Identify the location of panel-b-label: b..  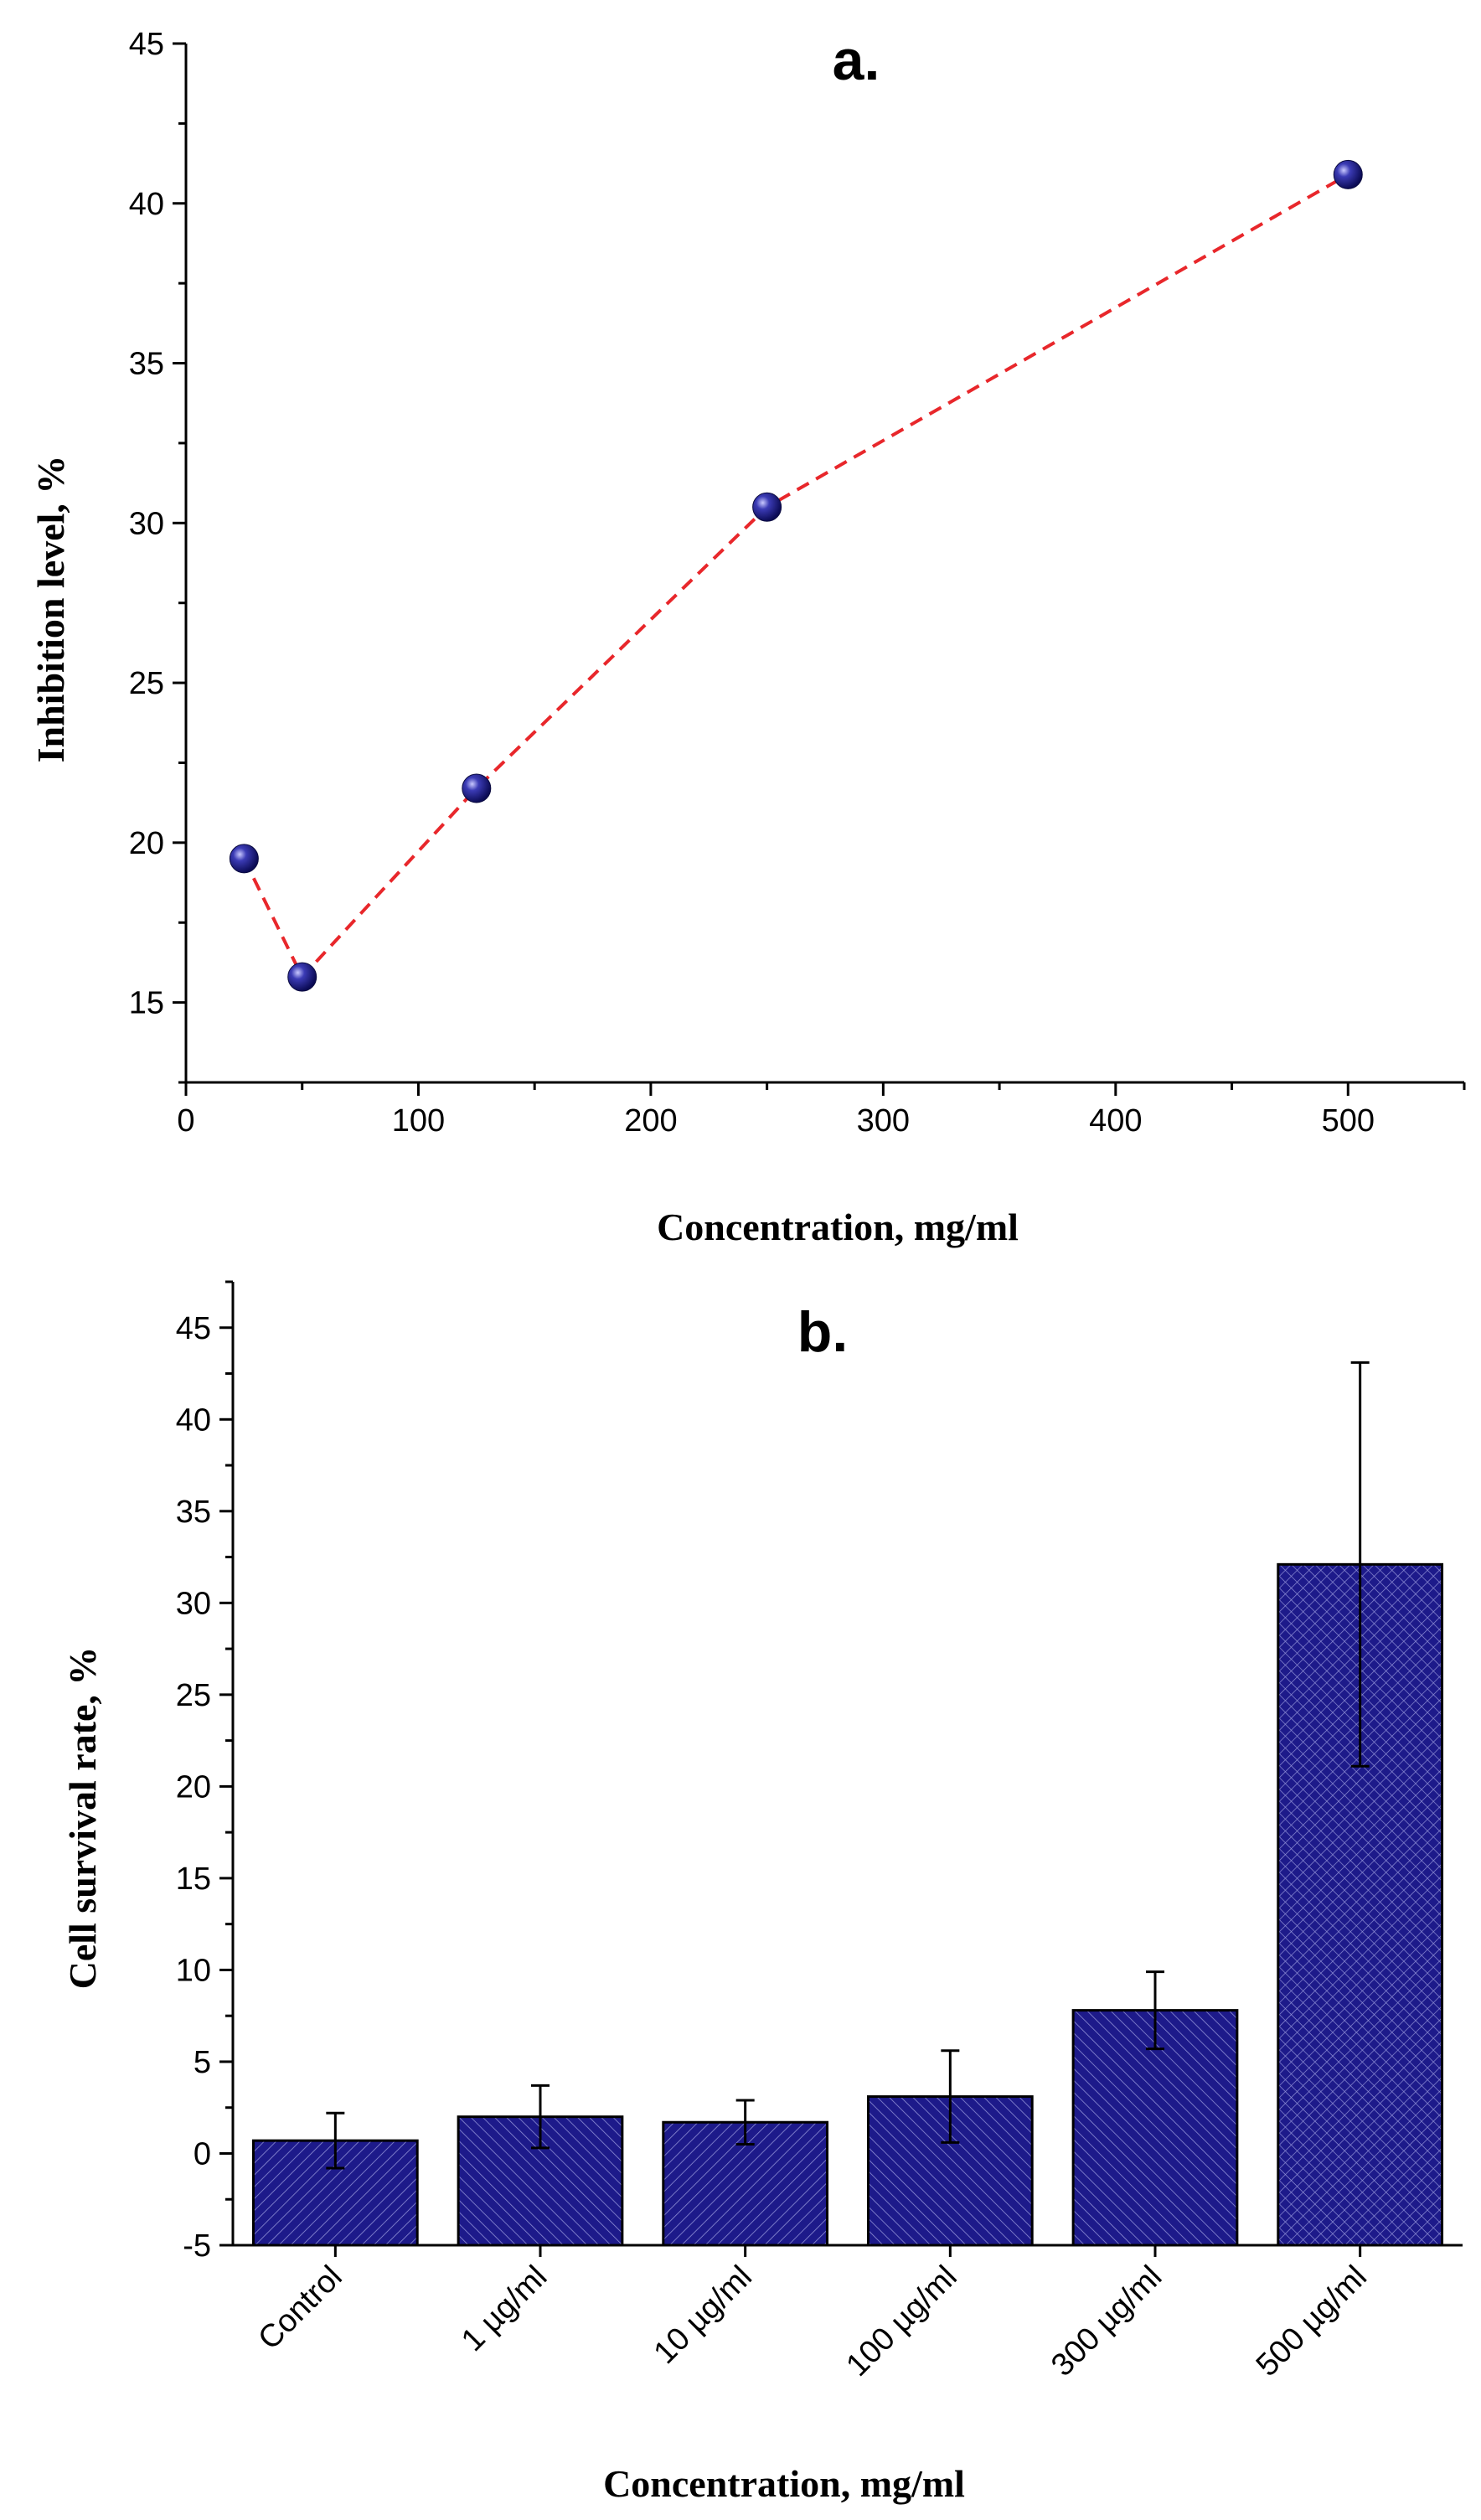
(822, 1332).